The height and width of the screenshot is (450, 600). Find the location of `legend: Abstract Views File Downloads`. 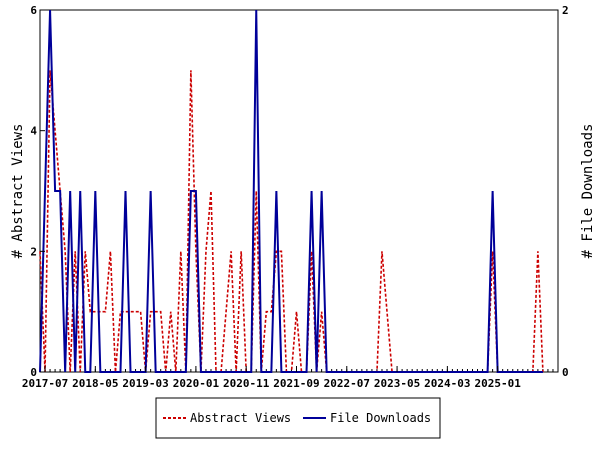

legend: Abstract Views File Downloads is located at coordinates (298, 418).